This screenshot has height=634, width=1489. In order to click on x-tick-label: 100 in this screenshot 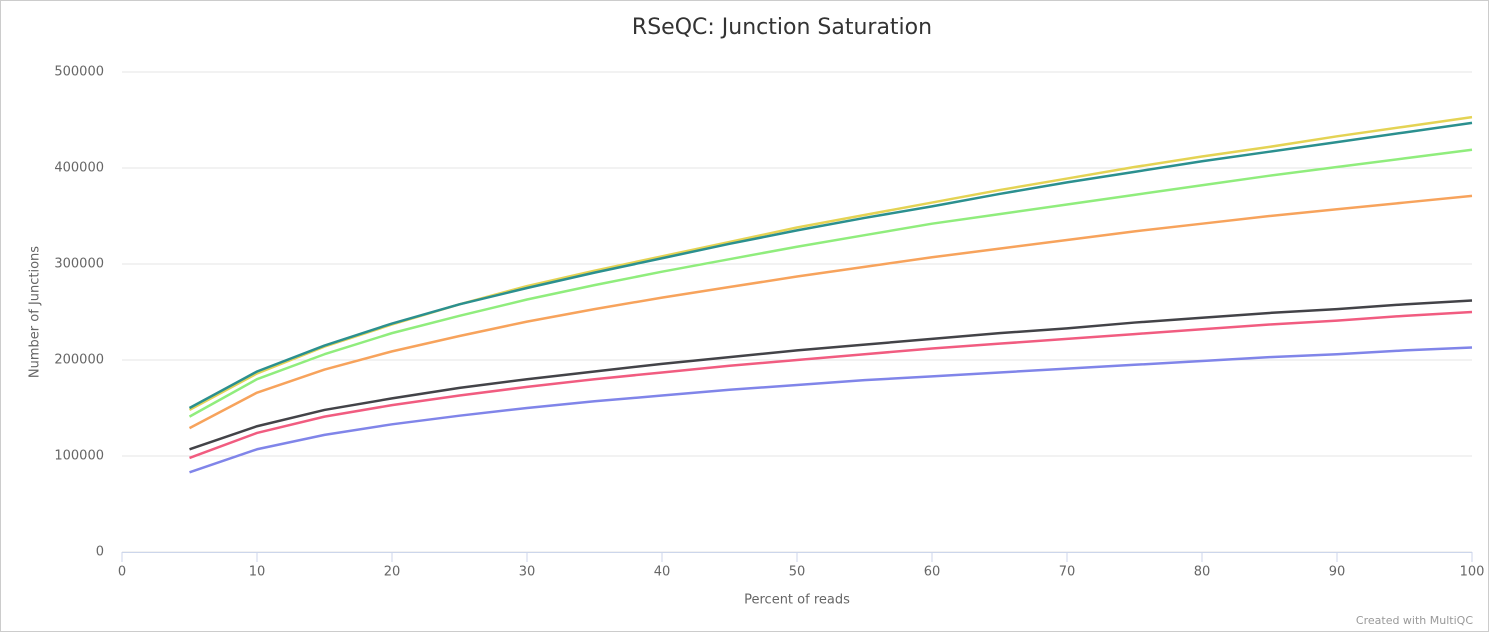, I will do `click(1472, 572)`.